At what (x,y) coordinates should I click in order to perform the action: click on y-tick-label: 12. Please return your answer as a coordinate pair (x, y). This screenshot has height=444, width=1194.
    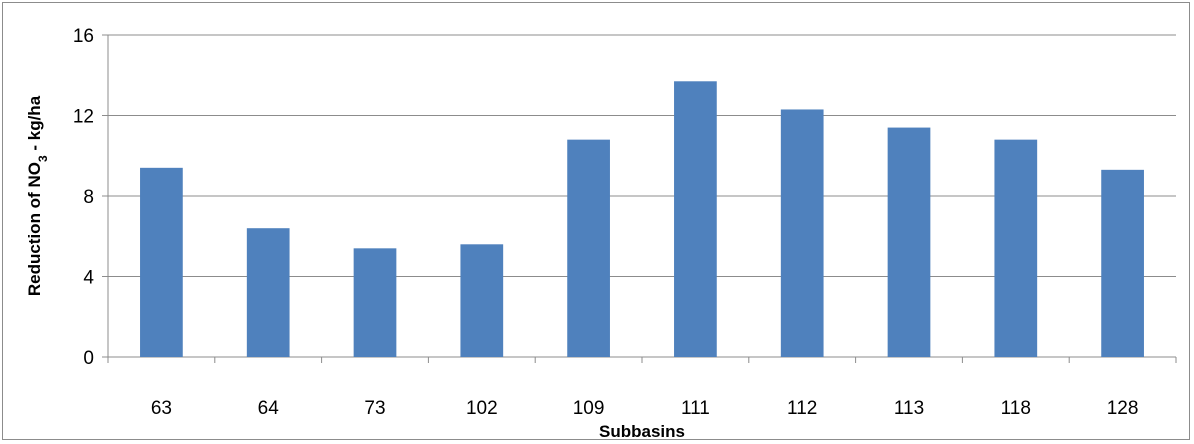
    Looking at the image, I should click on (83, 117).